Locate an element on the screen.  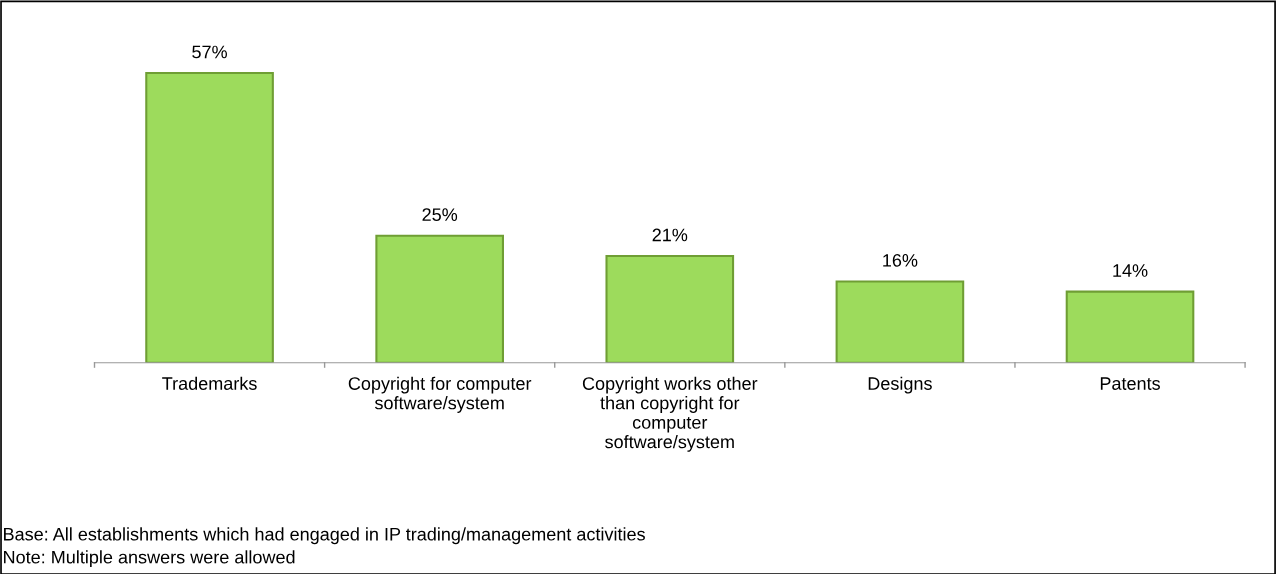
data-label: 21% is located at coordinates (670, 235).